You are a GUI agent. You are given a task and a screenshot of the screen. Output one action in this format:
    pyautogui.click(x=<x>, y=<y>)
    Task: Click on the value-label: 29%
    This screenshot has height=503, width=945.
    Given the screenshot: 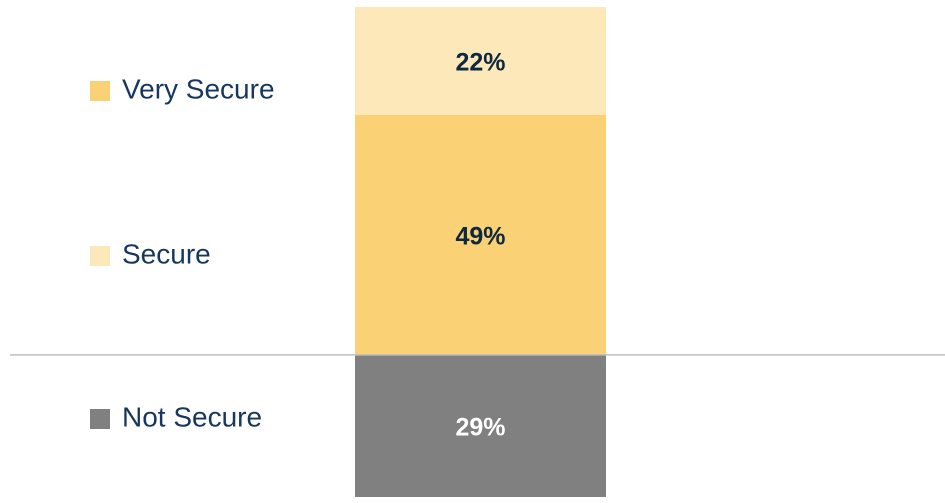 What is the action you would take?
    pyautogui.click(x=480, y=428)
    